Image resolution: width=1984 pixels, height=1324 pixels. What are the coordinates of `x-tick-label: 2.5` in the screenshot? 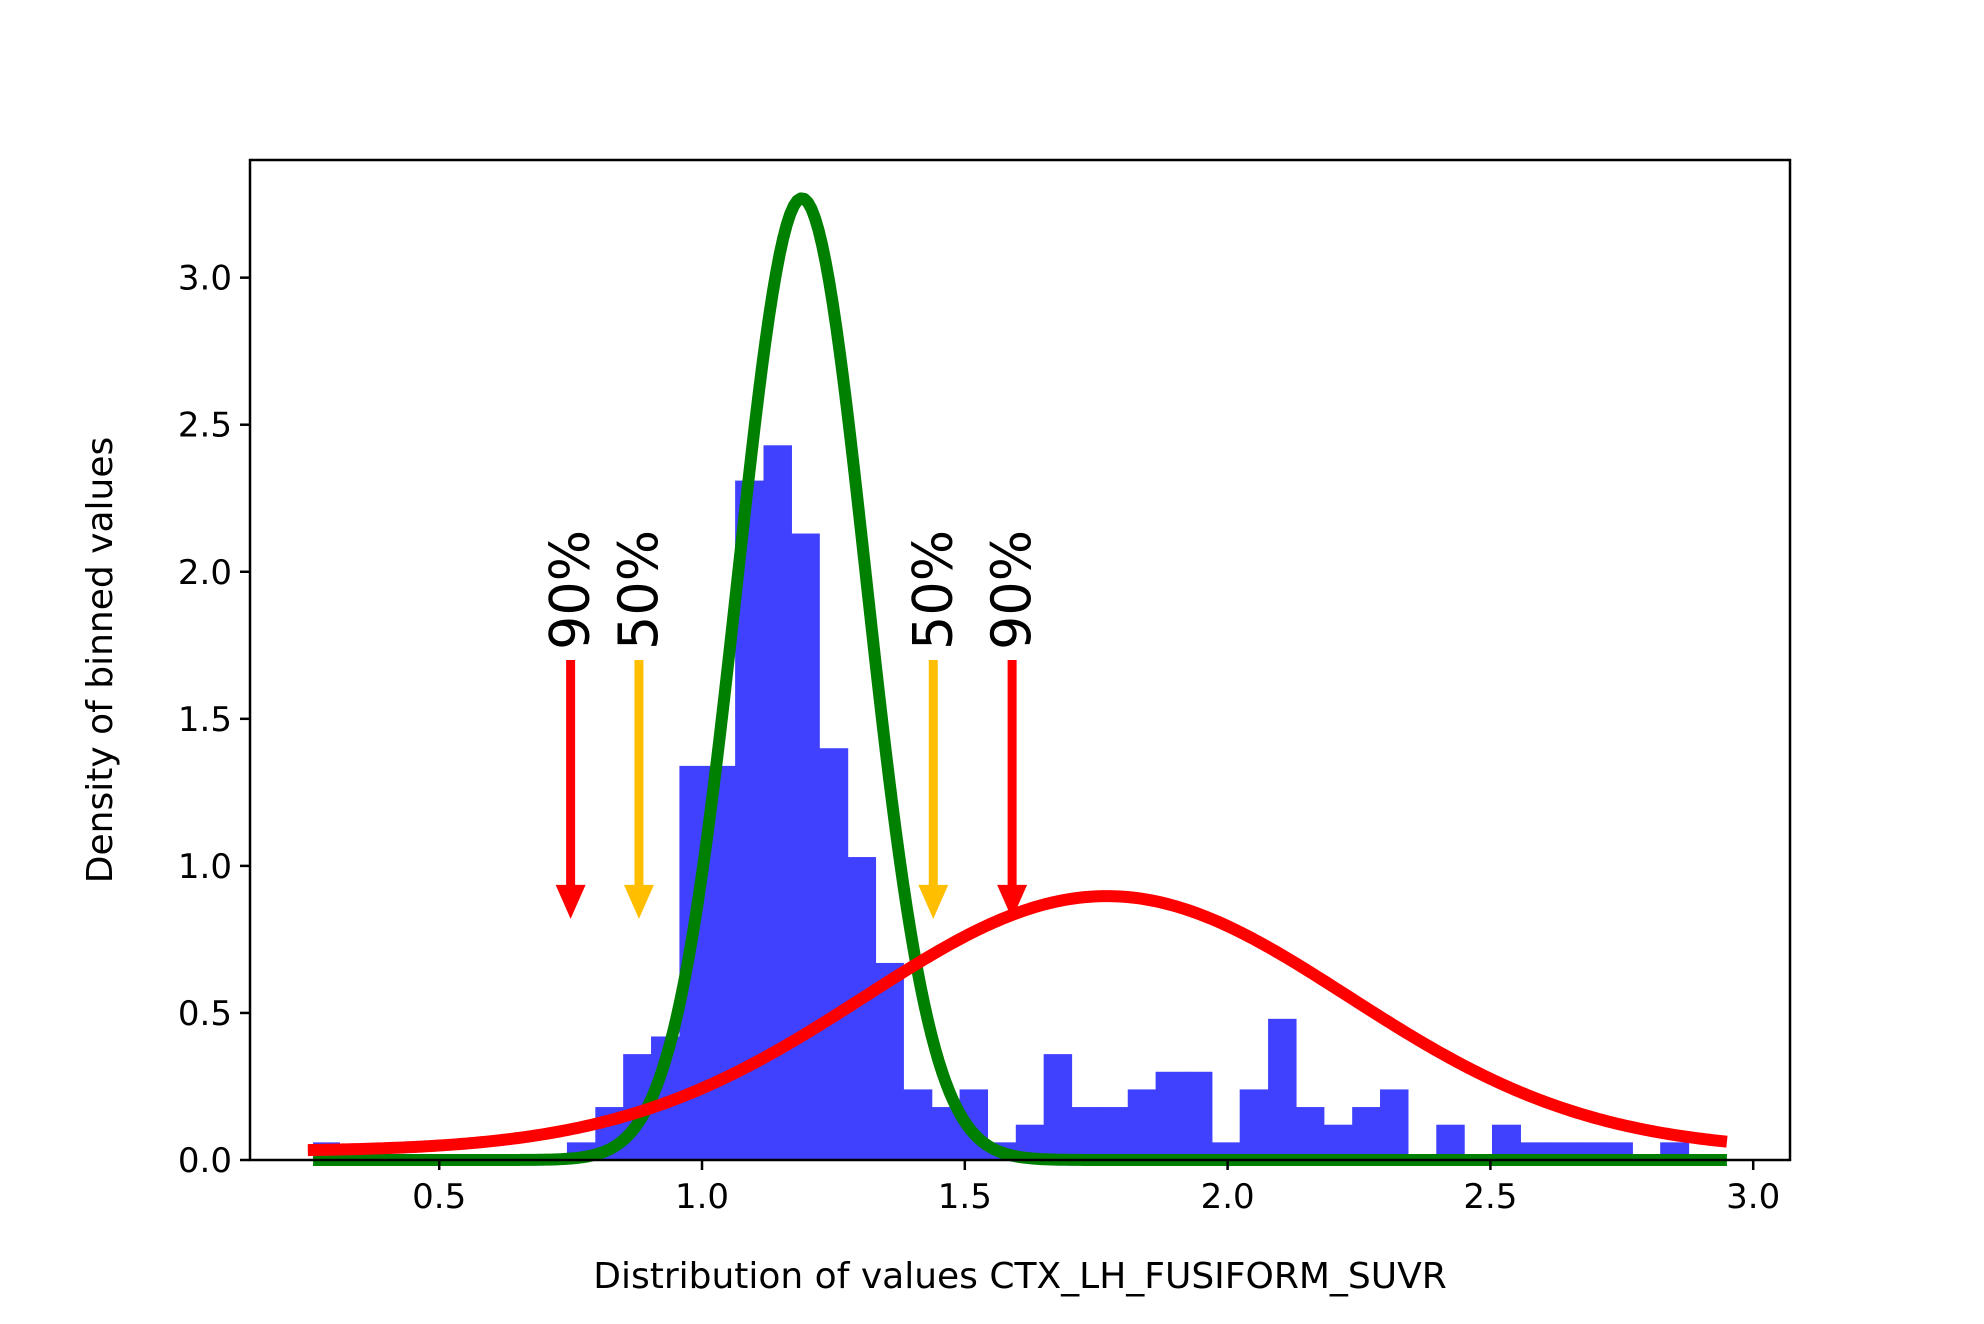 It's located at (1490, 1197).